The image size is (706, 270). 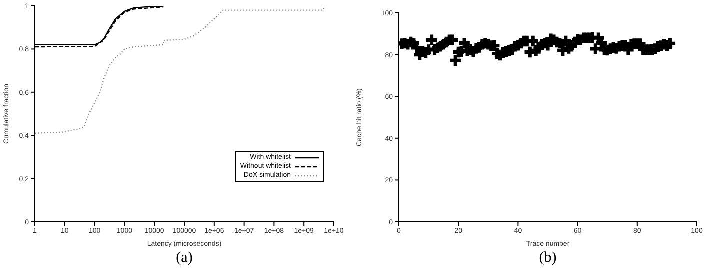 I want to click on text: (a), so click(x=184, y=258).